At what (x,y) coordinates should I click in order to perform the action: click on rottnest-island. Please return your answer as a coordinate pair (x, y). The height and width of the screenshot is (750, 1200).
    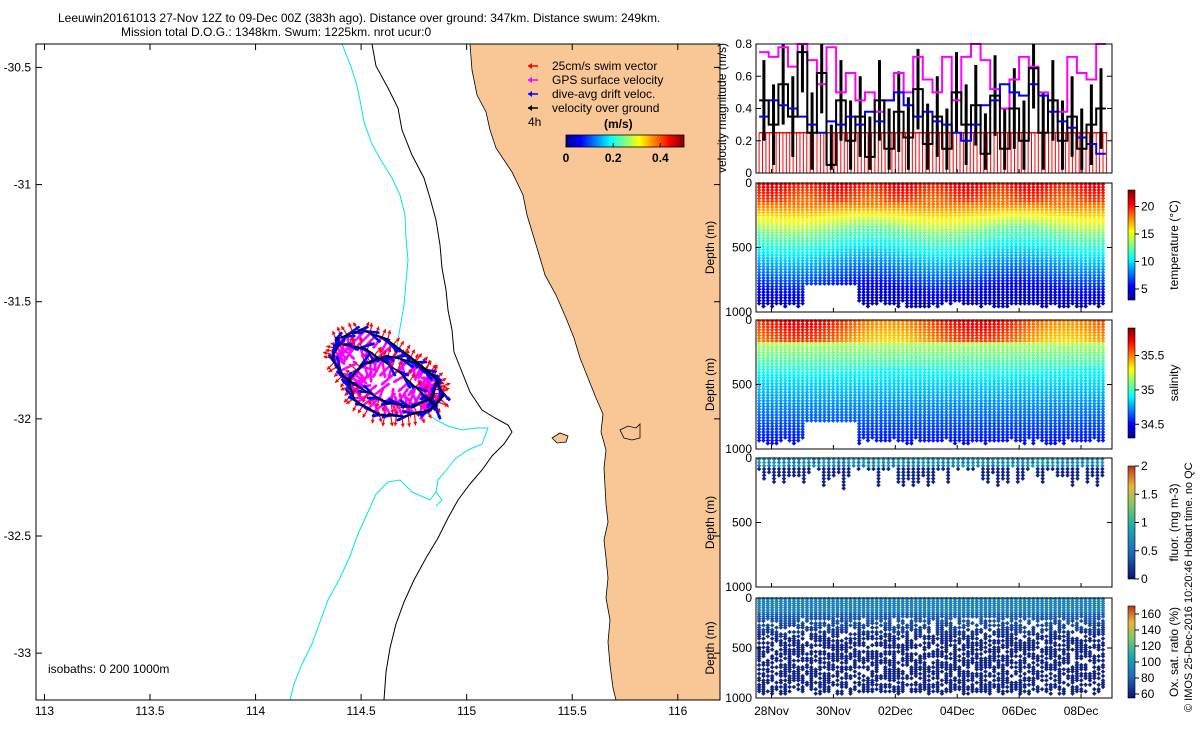
    Looking at the image, I should click on (560, 438).